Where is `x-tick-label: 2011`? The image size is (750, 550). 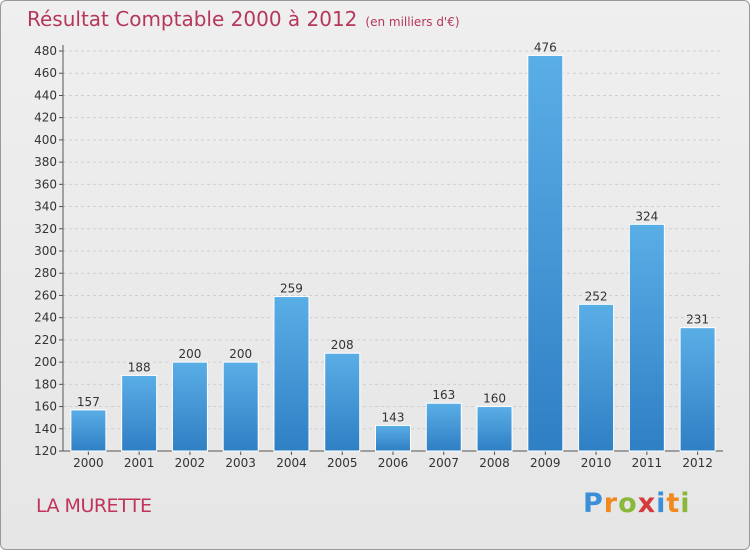
x-tick-label: 2011 is located at coordinates (647, 463).